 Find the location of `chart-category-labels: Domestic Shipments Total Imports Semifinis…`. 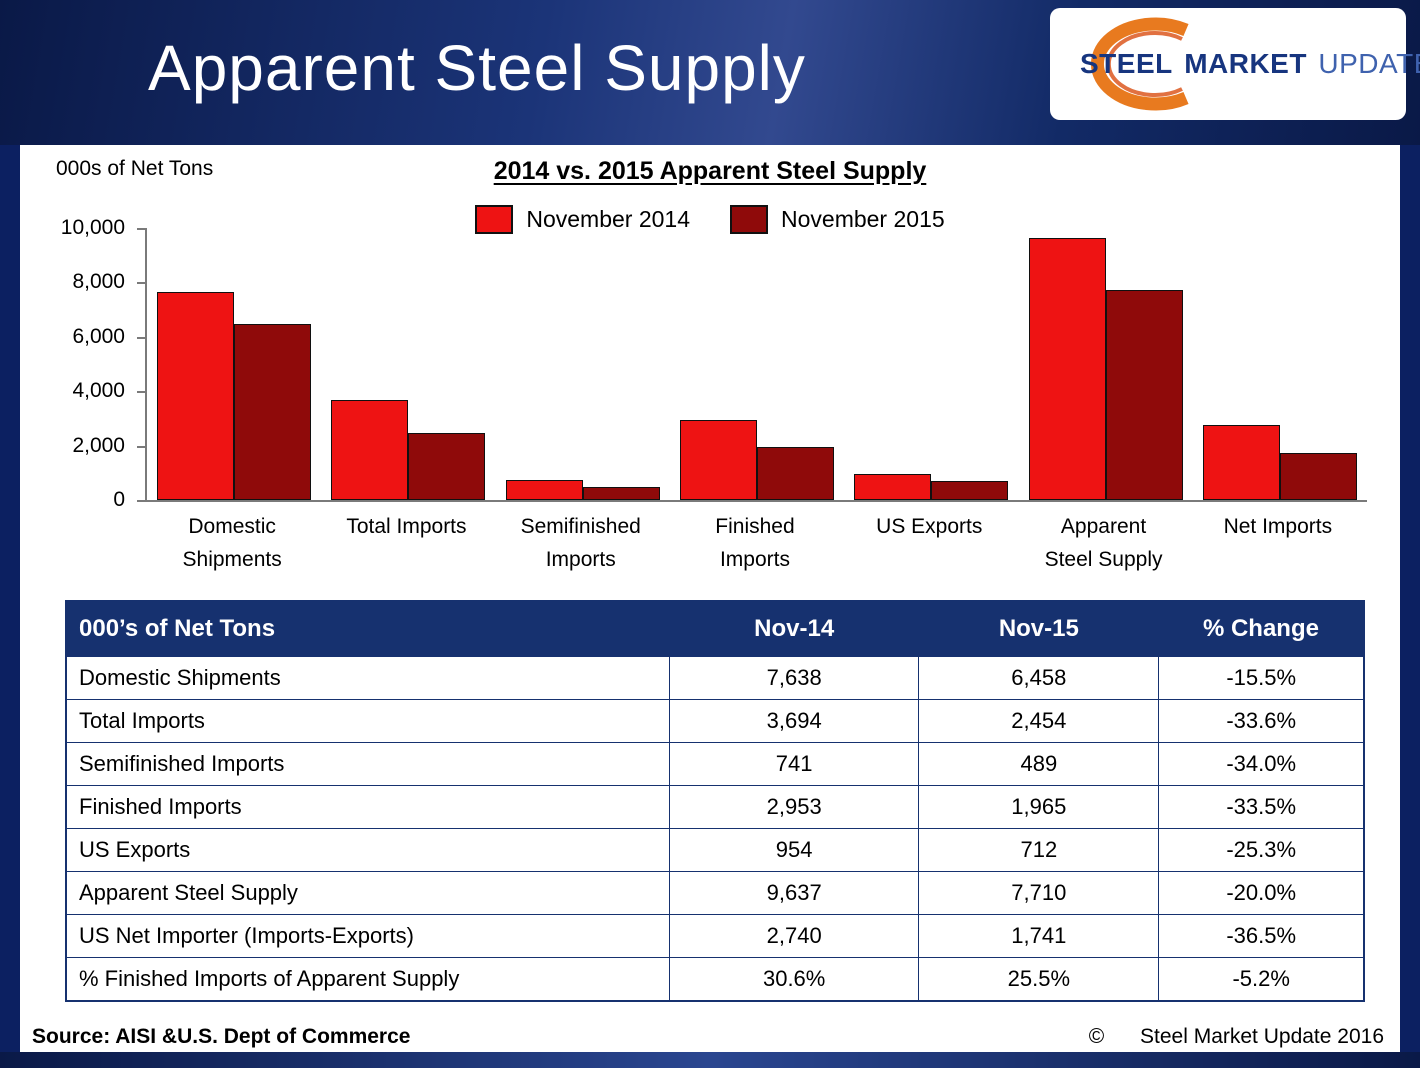

chart-category-labels: Domestic Shipments Total Imports Semifinis… is located at coordinates (755, 543).